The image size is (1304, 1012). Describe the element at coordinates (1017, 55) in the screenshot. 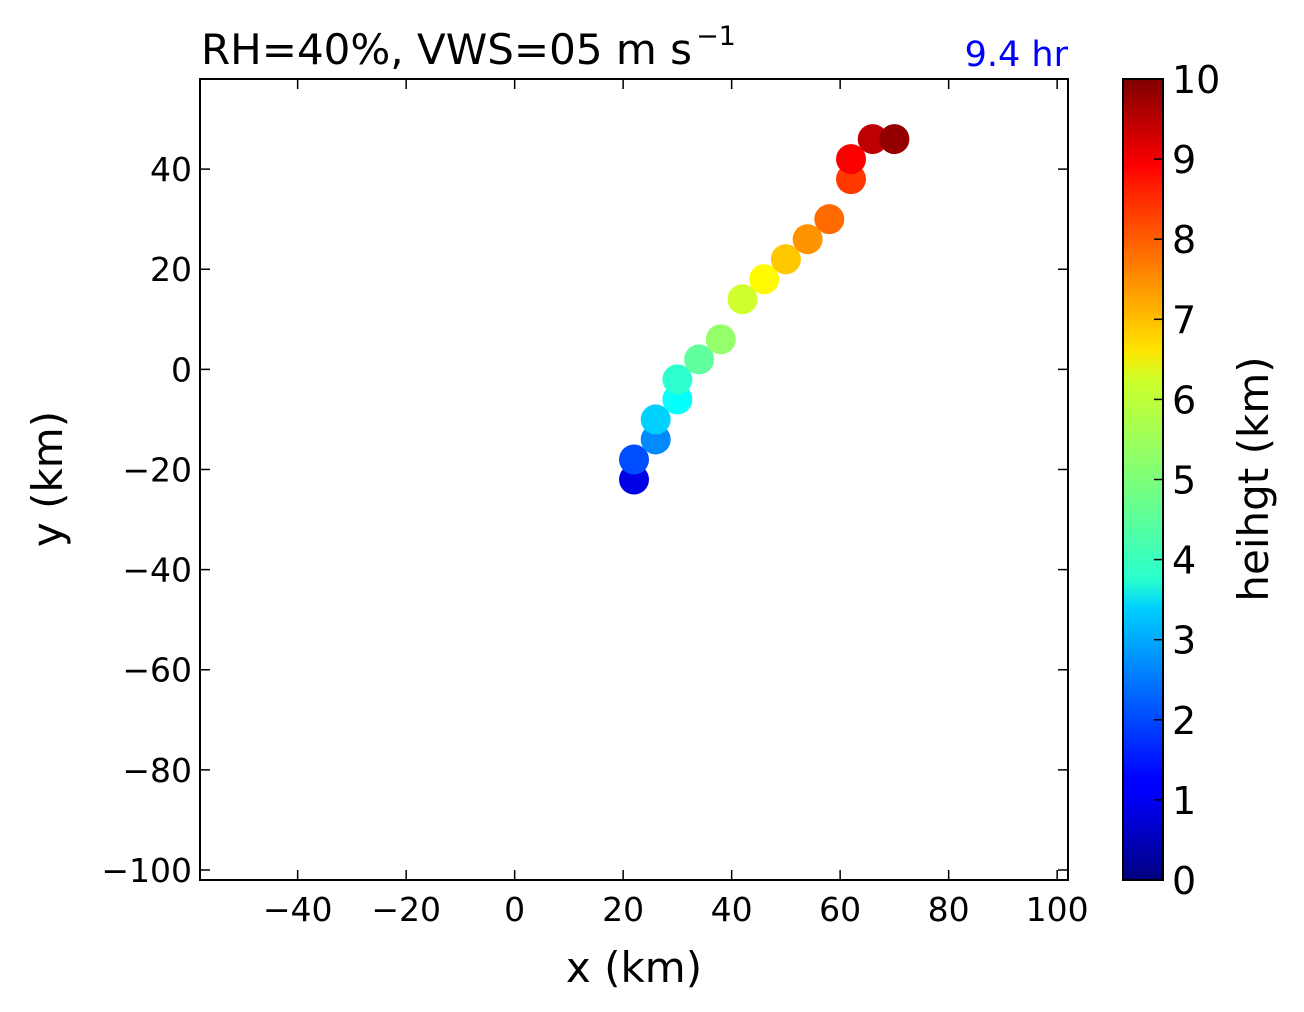

I see `time-annotation: 9.4 hr` at that location.